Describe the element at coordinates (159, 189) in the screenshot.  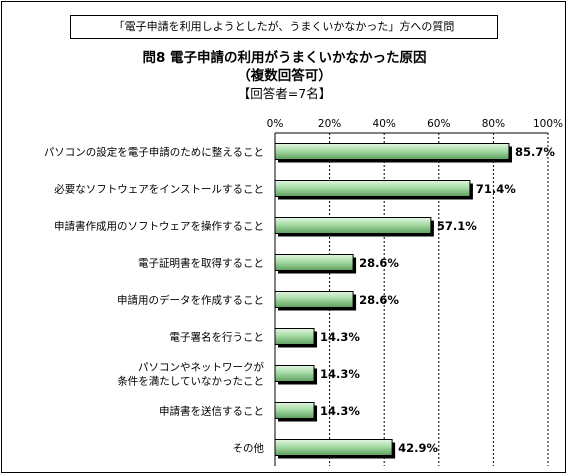
I see `category-label: 必要なソフトウェアをインストールすること` at that location.